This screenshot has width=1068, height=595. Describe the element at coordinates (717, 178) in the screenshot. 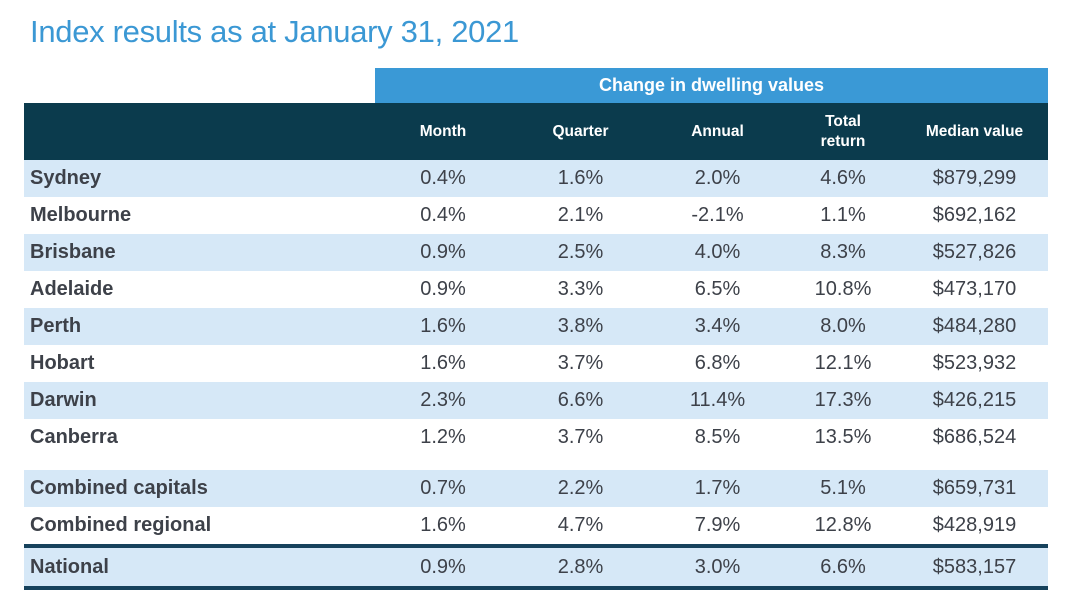

I see `annual-value: 2.0%` at that location.